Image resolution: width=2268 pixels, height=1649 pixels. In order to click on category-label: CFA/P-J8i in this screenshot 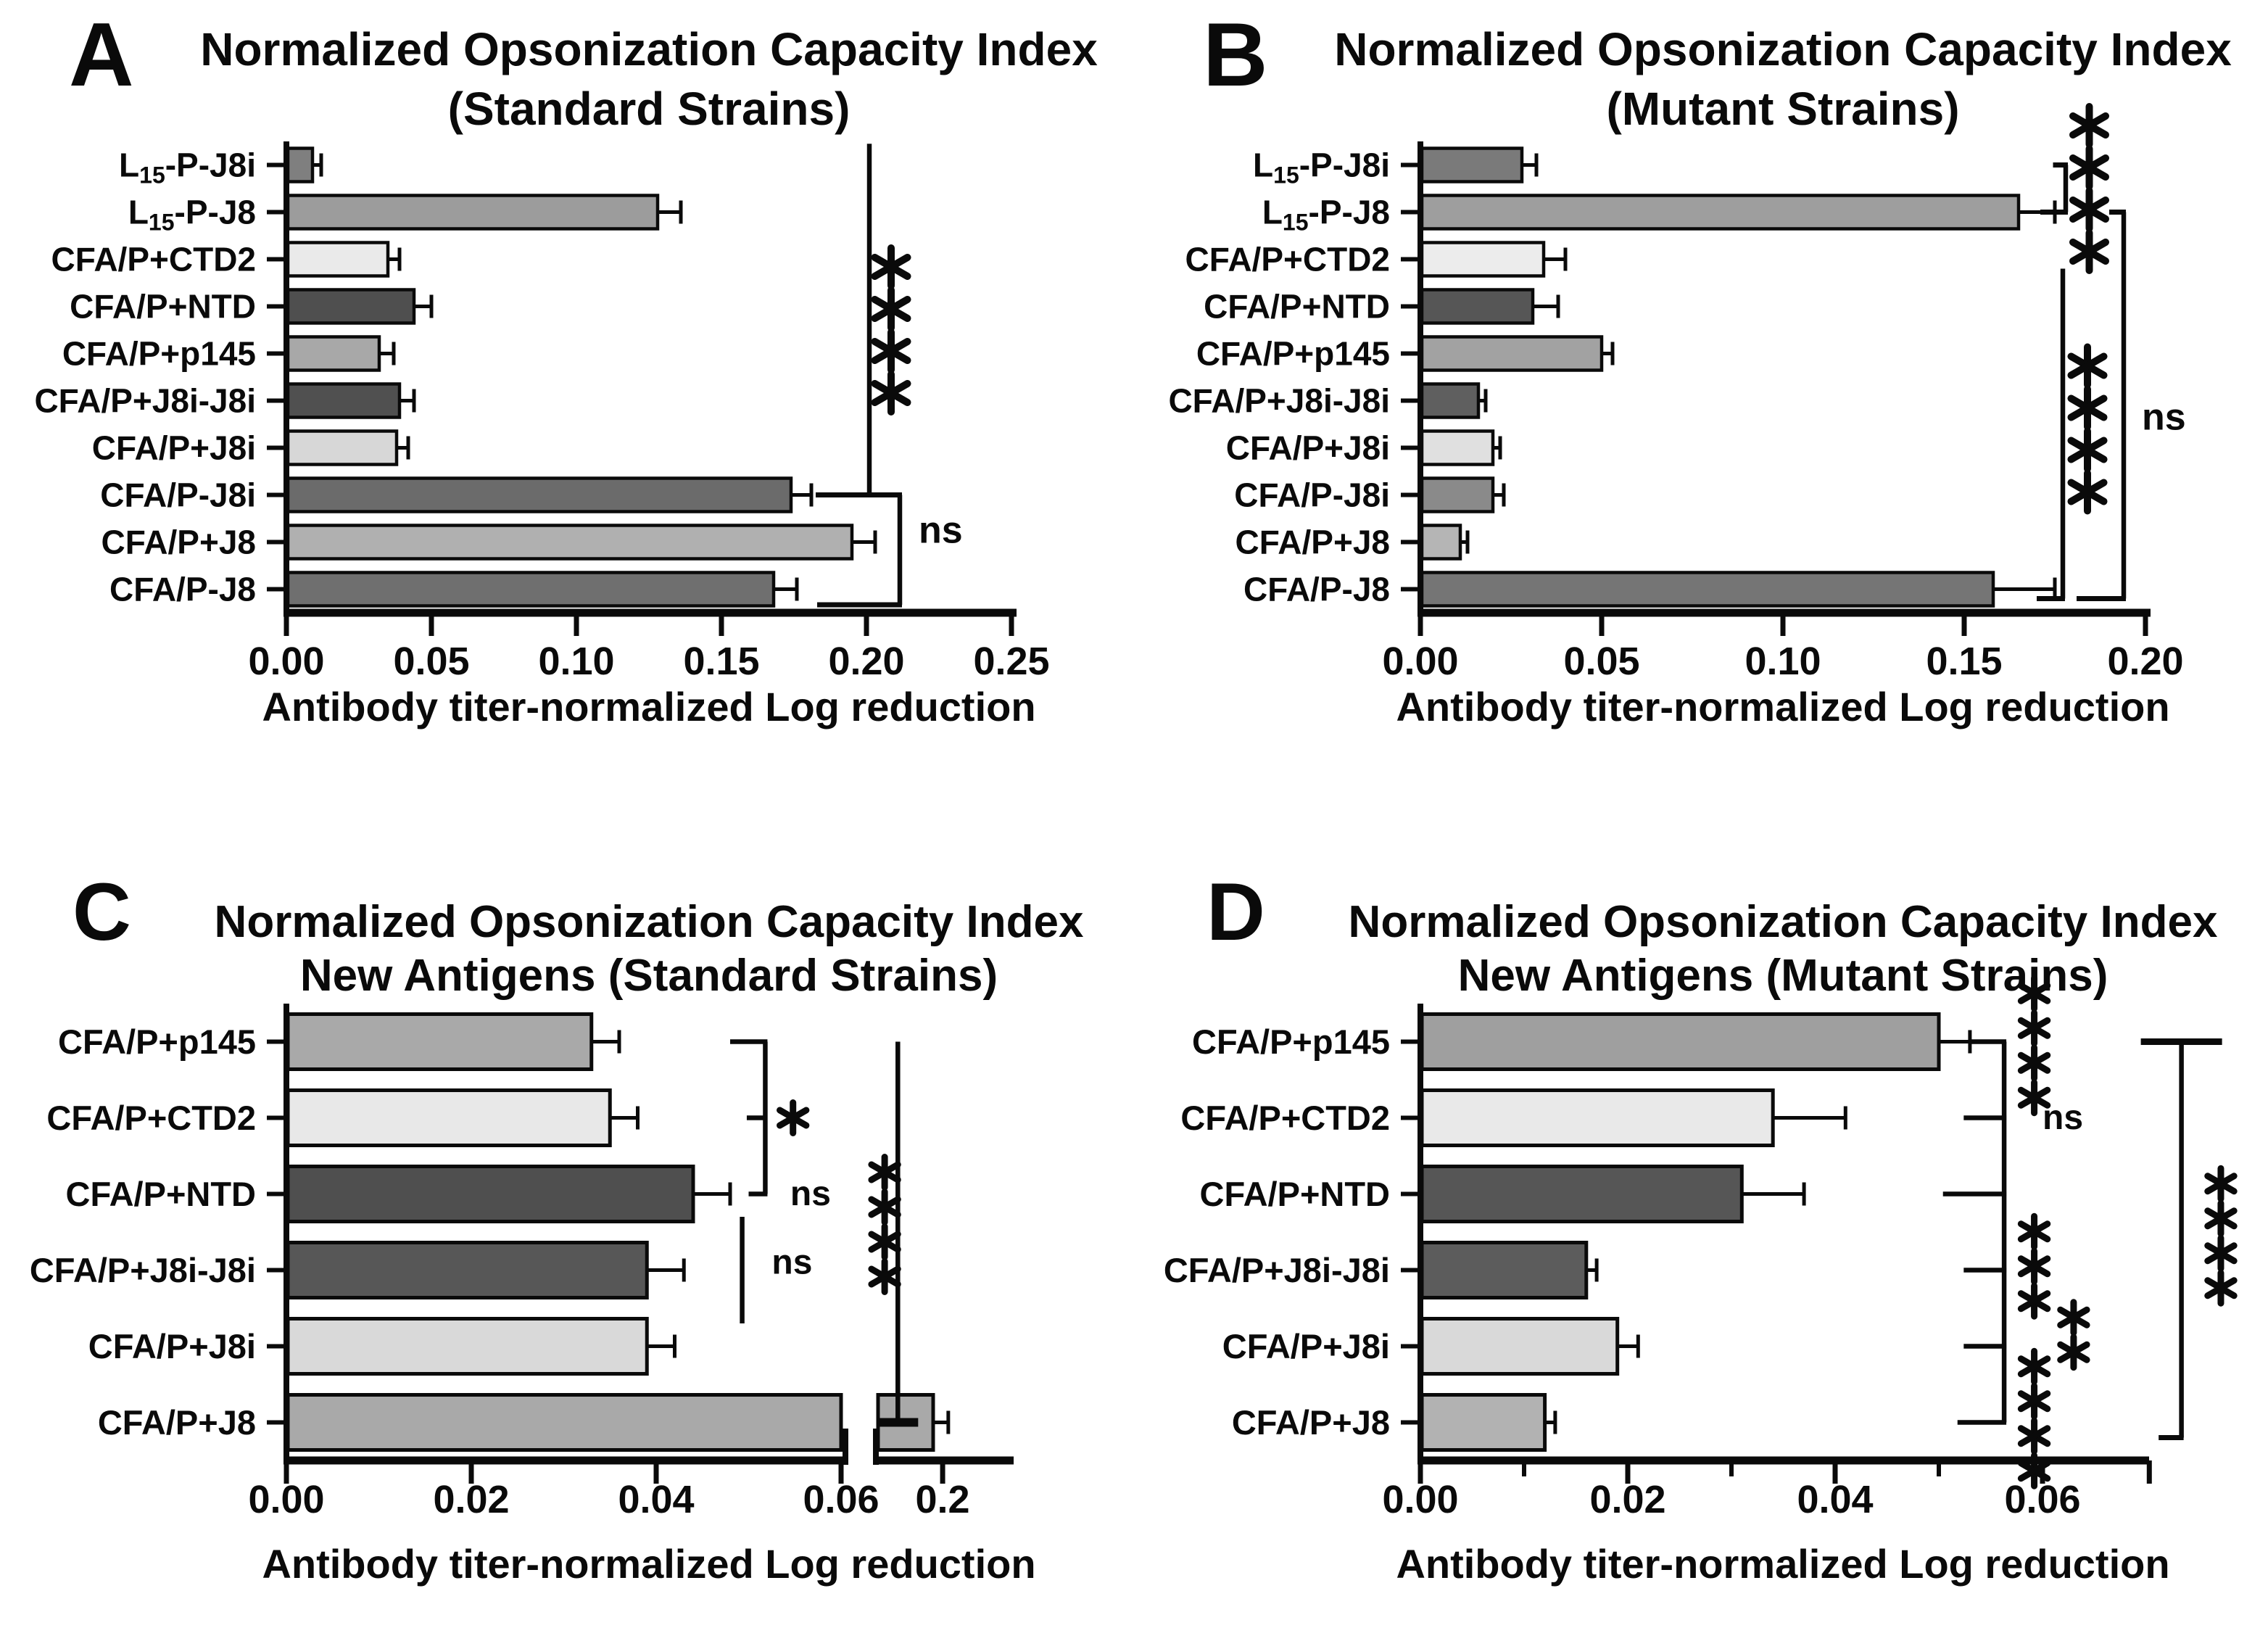, I will do `click(178, 495)`.